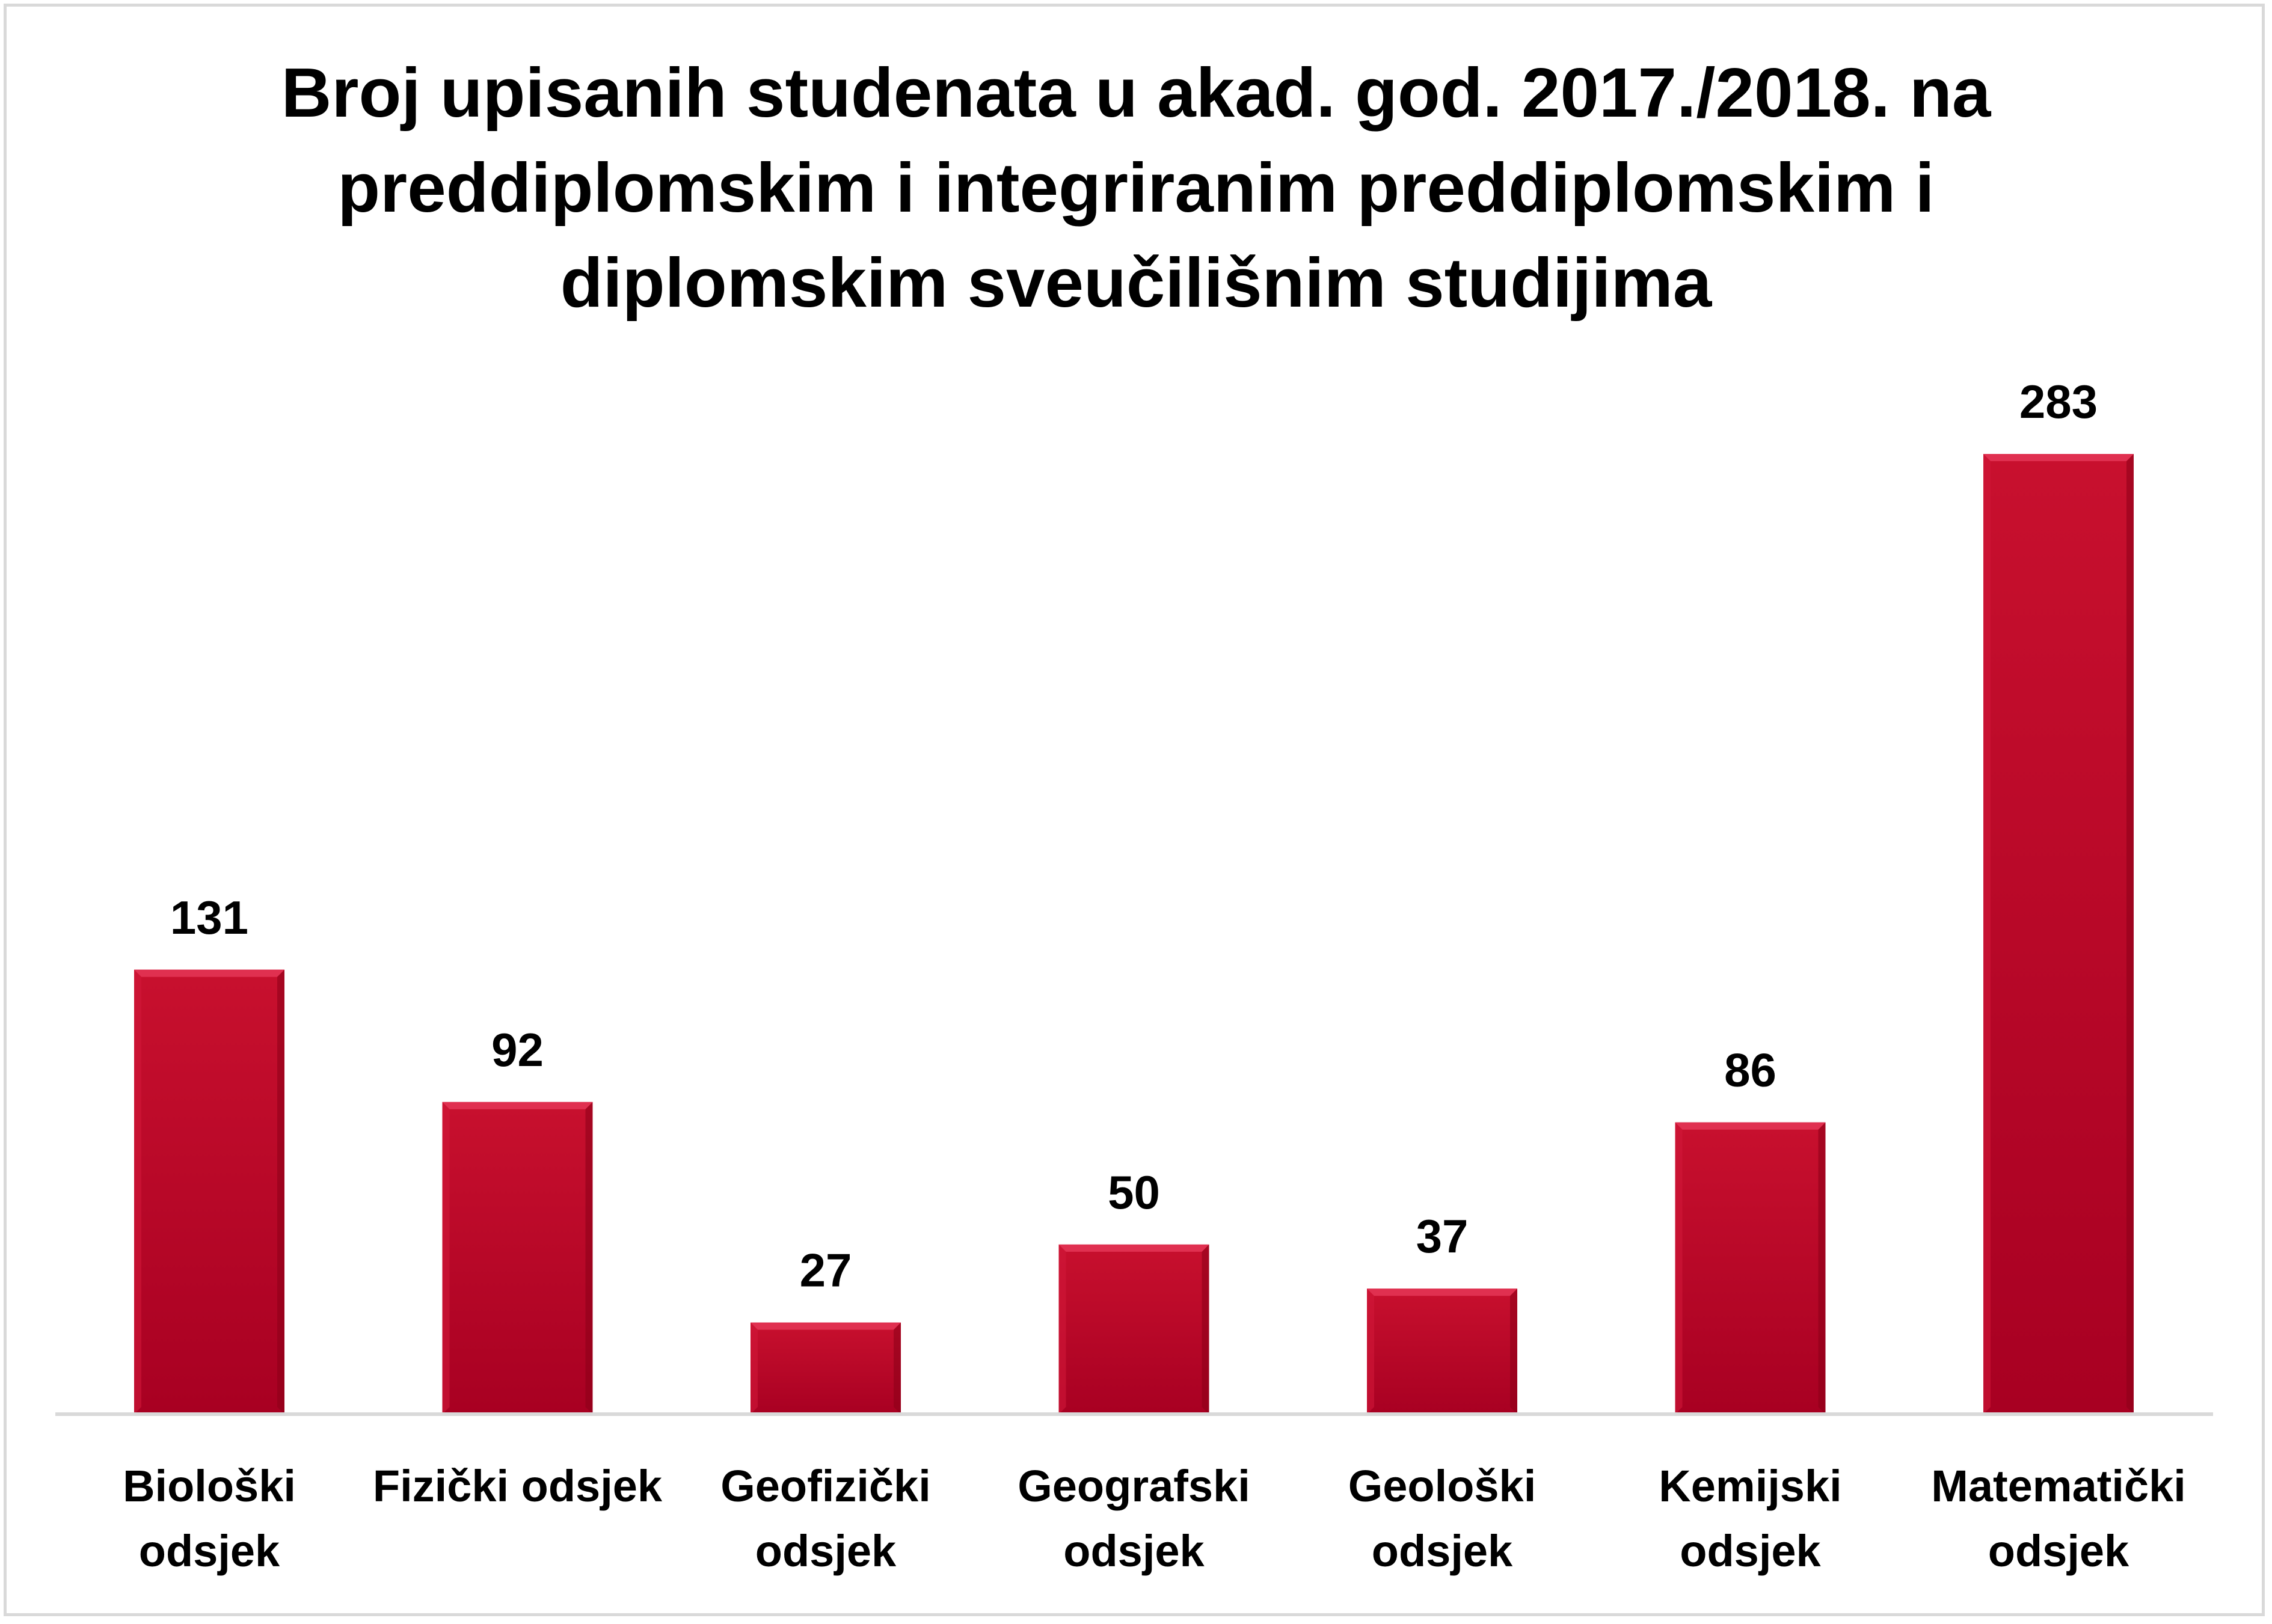 This screenshot has height=1624, width=2272. What do you see at coordinates (826, 1270) in the screenshot?
I see `data-label-3: 27` at bounding box center [826, 1270].